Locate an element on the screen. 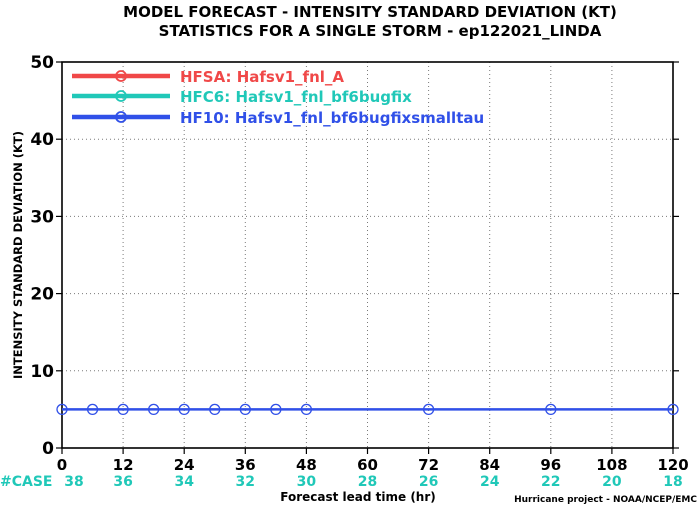 This screenshot has height=506, width=700. case-count: 38 is located at coordinates (73, 482).